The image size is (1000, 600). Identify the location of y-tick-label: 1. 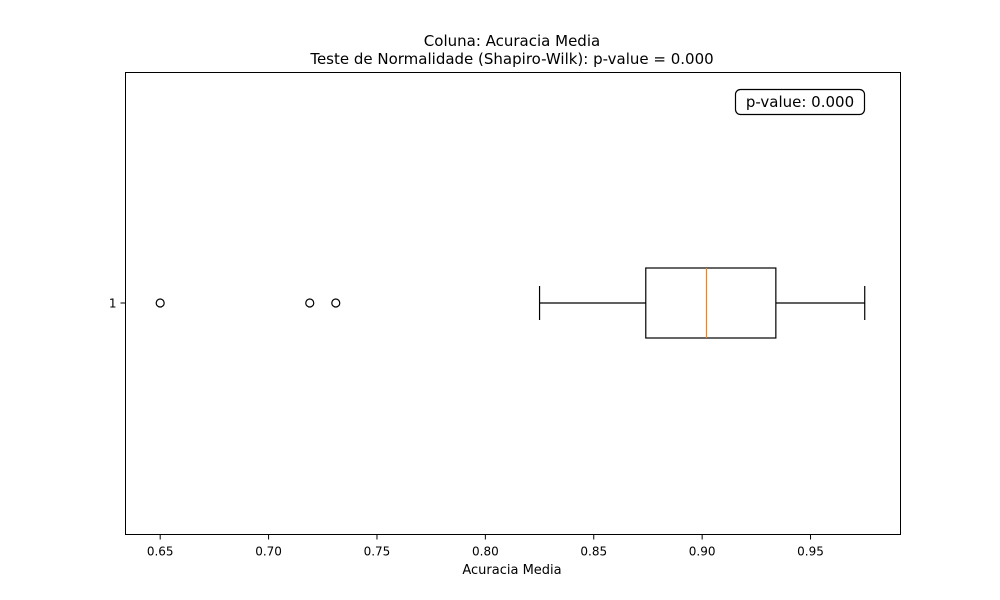
(113, 304).